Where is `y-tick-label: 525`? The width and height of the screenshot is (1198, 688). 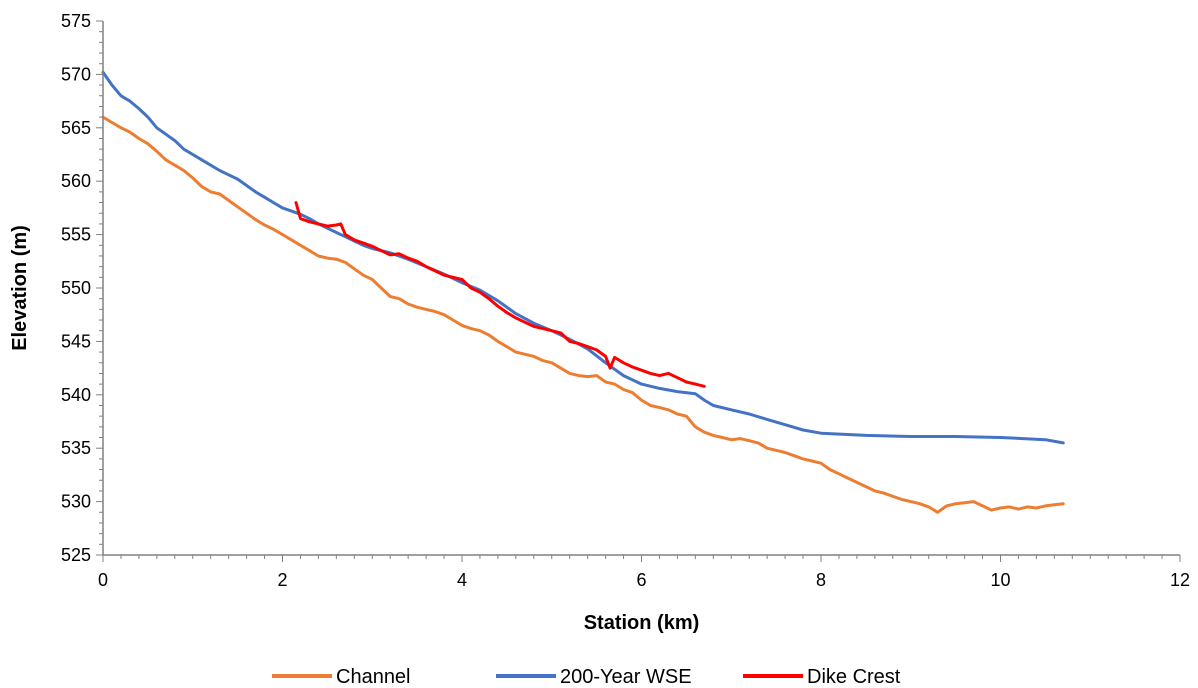
y-tick-label: 525 is located at coordinates (76, 555).